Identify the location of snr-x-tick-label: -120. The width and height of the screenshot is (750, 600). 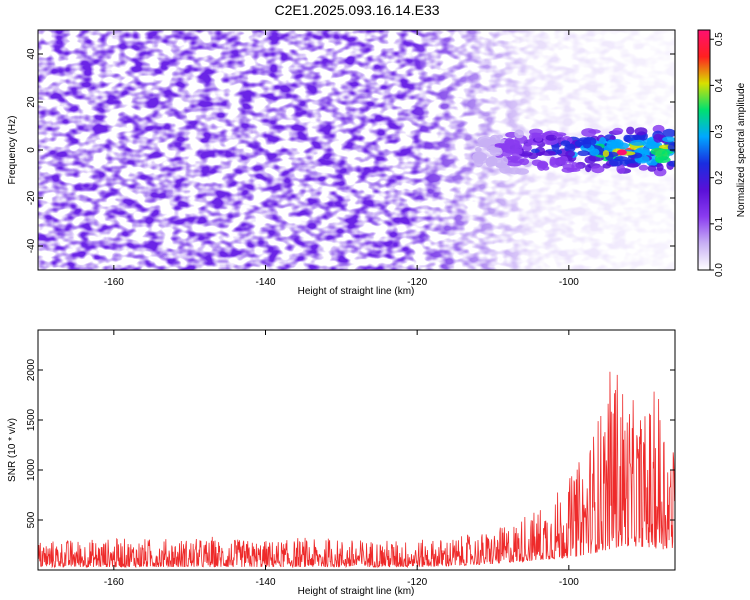
(417, 582).